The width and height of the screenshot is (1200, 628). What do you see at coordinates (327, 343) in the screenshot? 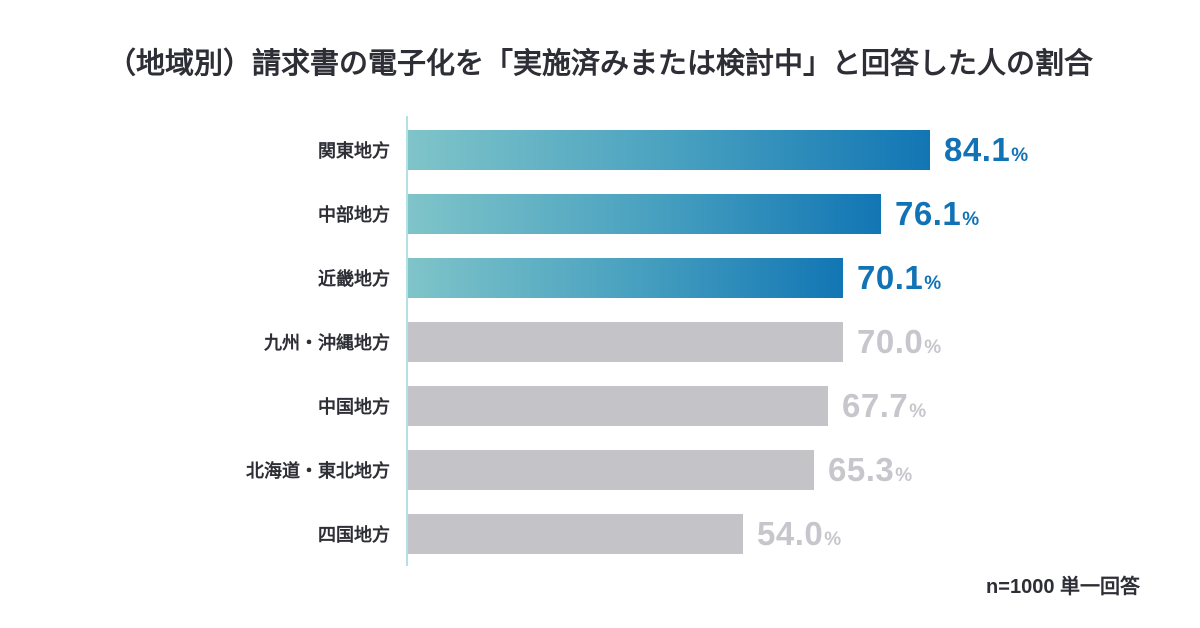
I see `category-label: 九州・沖縄地方` at bounding box center [327, 343].